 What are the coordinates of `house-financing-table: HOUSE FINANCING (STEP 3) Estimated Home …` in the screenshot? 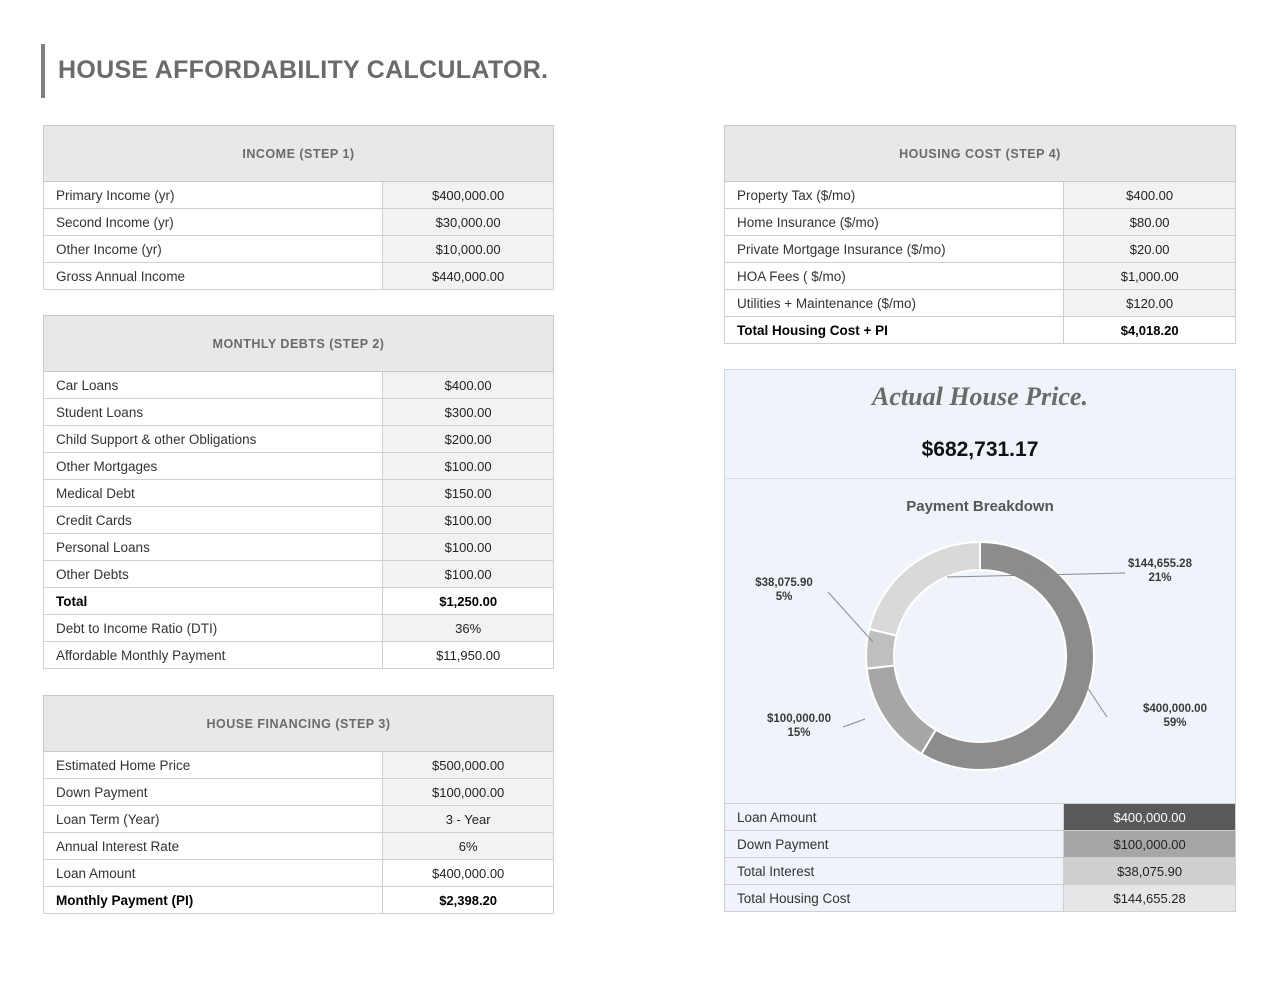 It's located at (298, 804).